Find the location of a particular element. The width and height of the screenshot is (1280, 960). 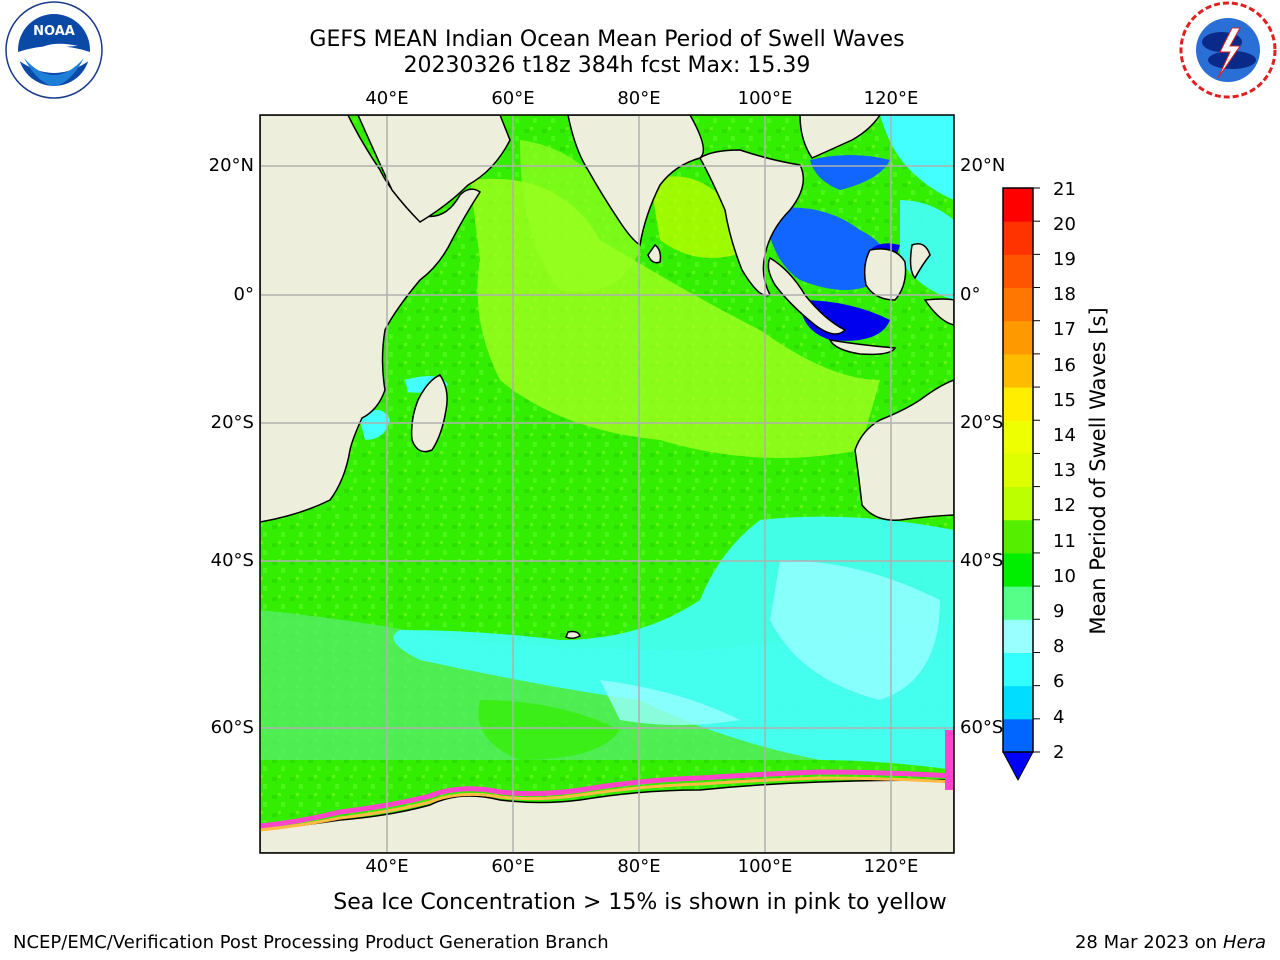

colorbar-label-10: 10 is located at coordinates (1064, 576).